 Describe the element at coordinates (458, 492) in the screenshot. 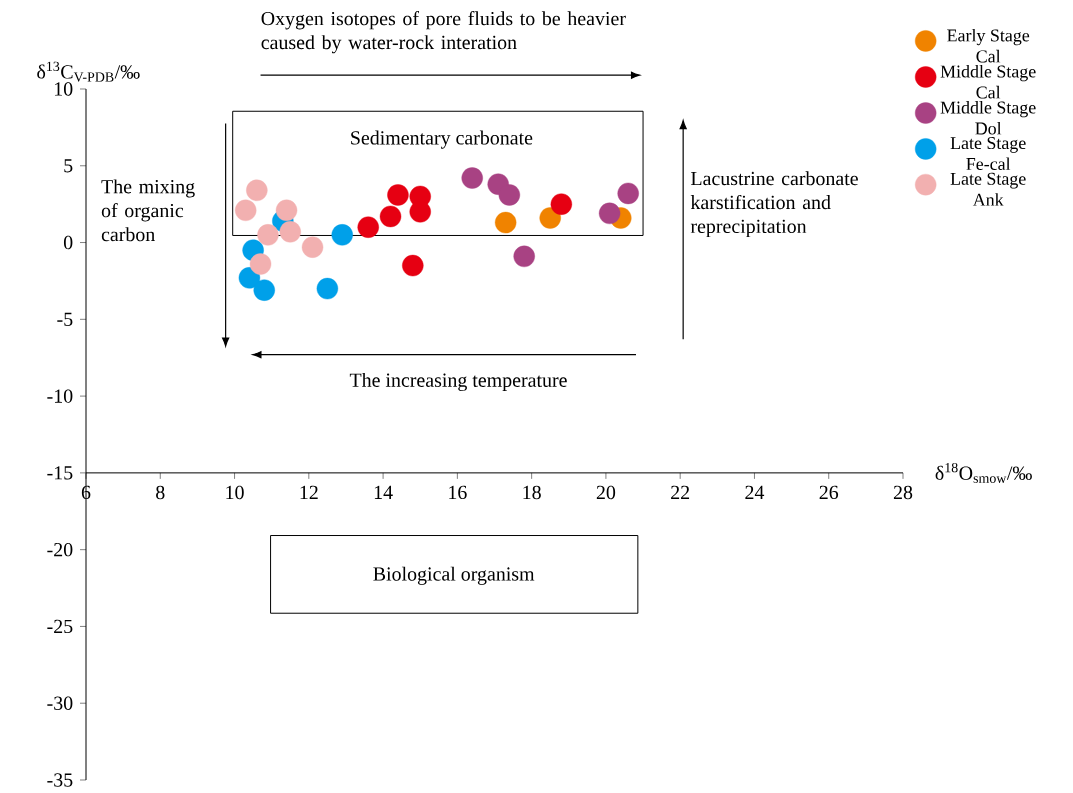

I see `x-tick-label: 16` at that location.